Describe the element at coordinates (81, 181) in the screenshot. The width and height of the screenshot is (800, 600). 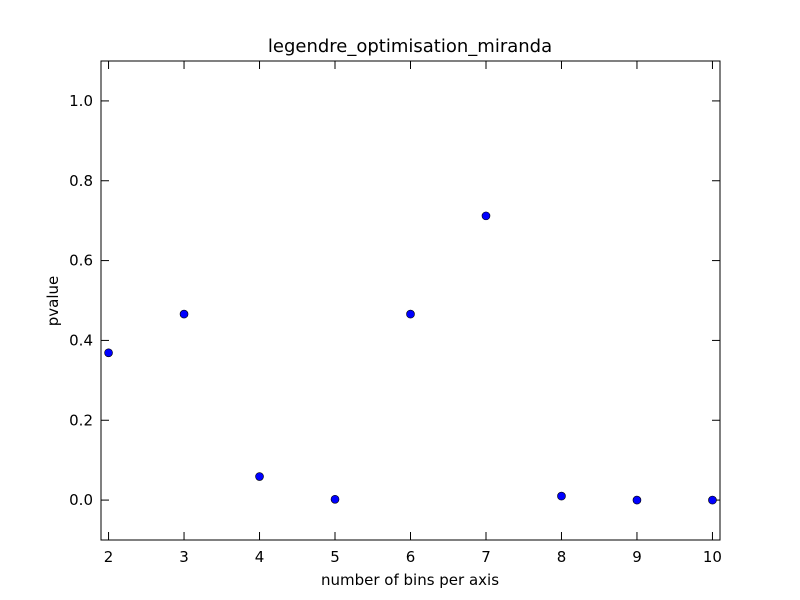
I see `y-tick-label: 0.8` at that location.